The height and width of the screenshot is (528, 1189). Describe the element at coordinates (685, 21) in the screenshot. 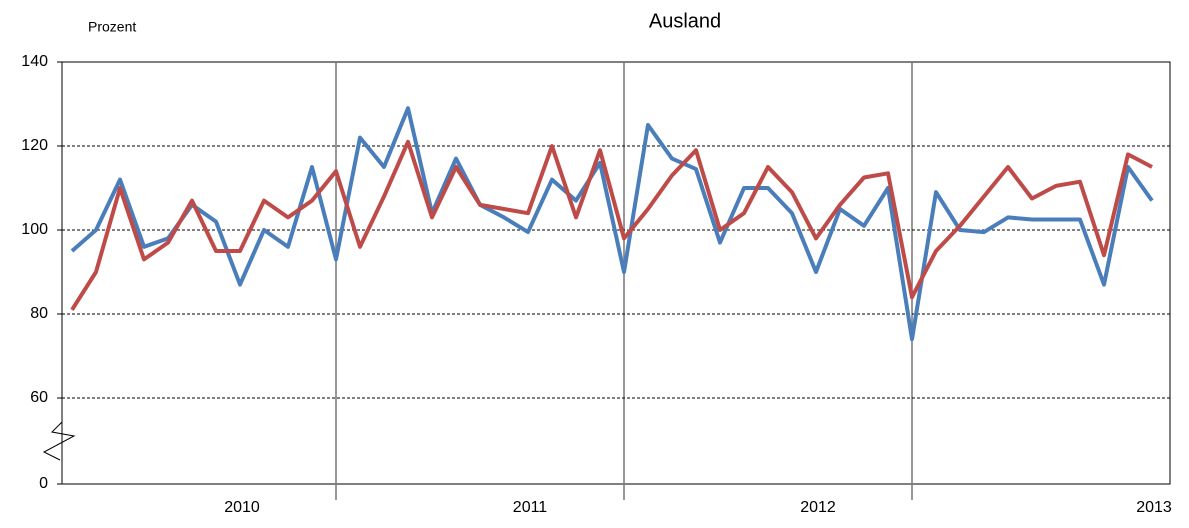

I see `chart-title: Ausland` at that location.